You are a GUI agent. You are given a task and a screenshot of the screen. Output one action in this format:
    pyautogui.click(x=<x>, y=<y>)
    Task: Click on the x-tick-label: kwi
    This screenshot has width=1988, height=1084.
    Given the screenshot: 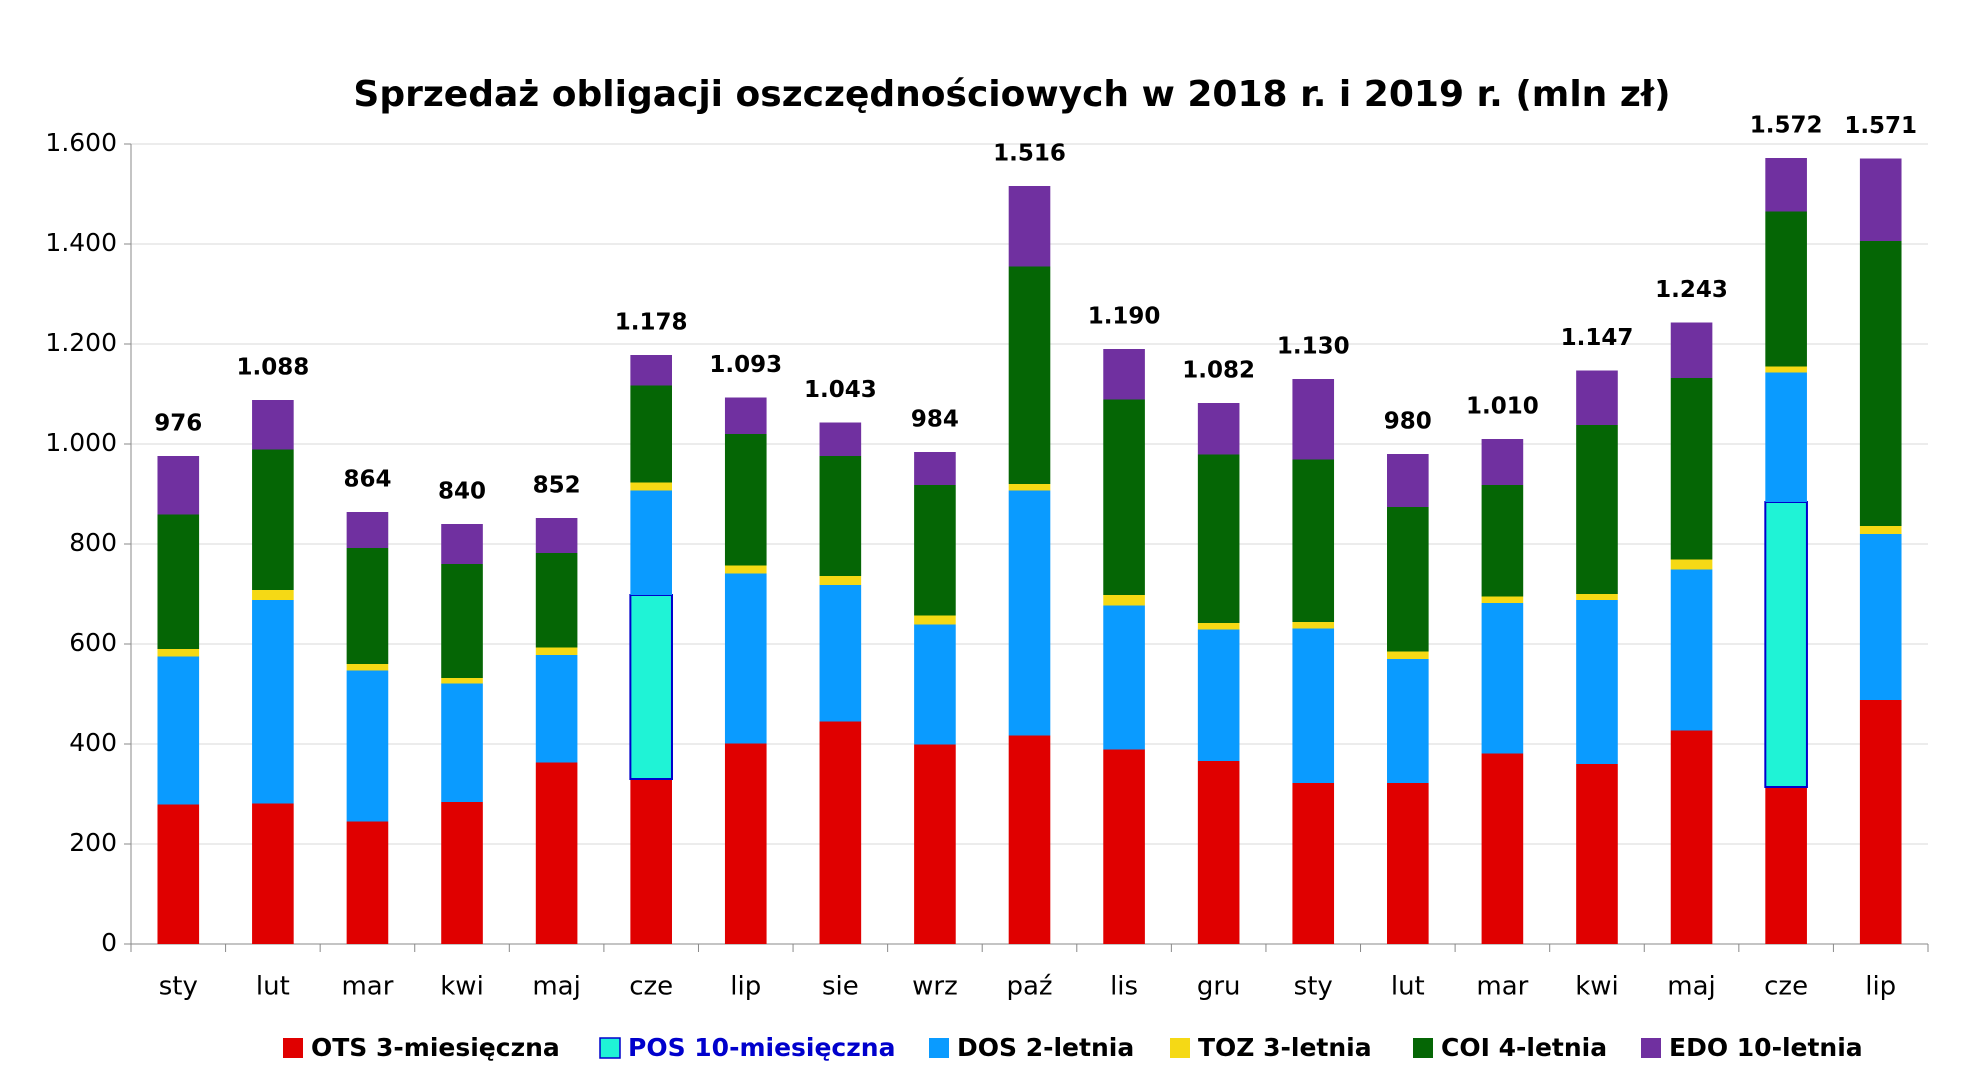 What is the action you would take?
    pyautogui.click(x=1597, y=987)
    